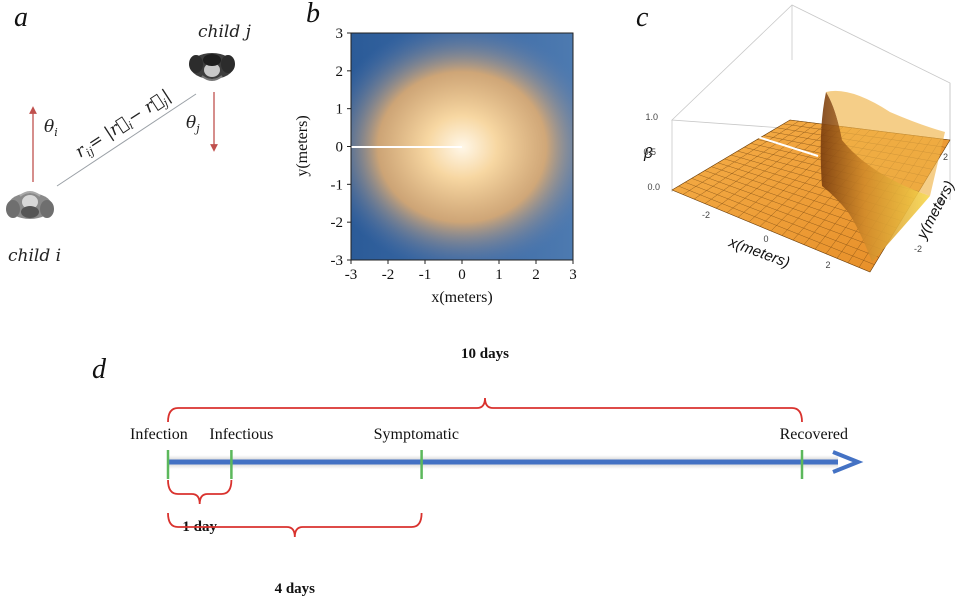  What do you see at coordinates (651, 117) in the screenshot?
I see `surface-z-tick-label: 1.0` at bounding box center [651, 117].